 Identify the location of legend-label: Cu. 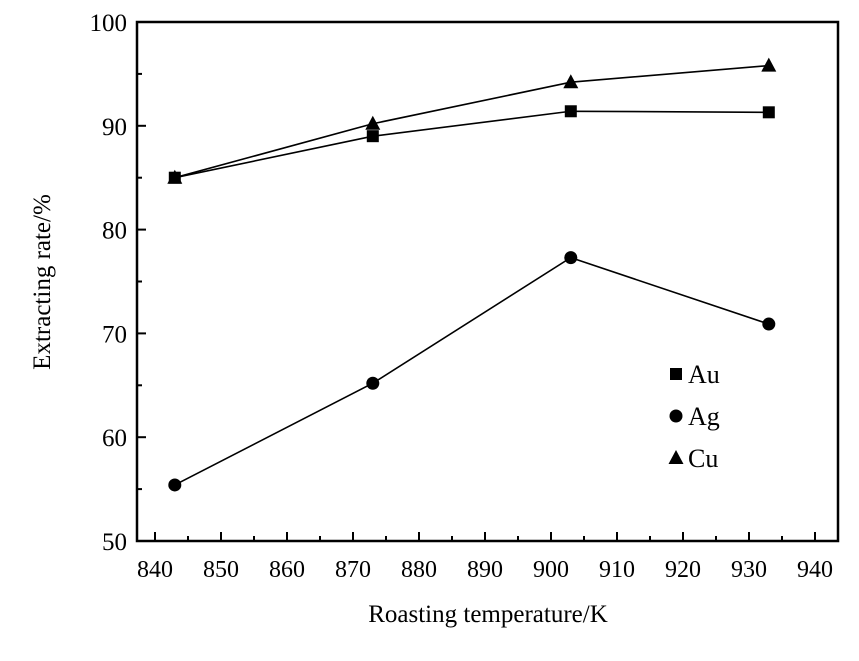
(703, 458).